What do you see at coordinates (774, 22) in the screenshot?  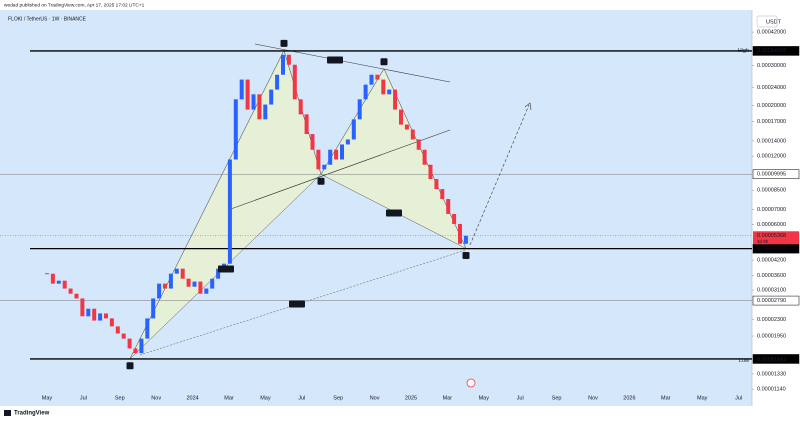 I see `currency: USDT` at bounding box center [774, 22].